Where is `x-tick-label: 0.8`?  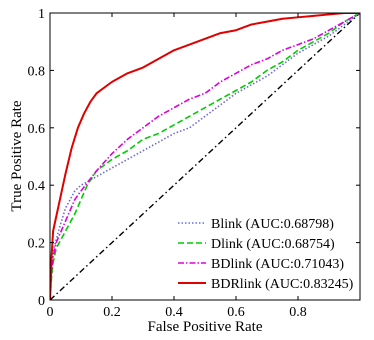
x-tick-label: 0.8 is located at coordinates (298, 312).